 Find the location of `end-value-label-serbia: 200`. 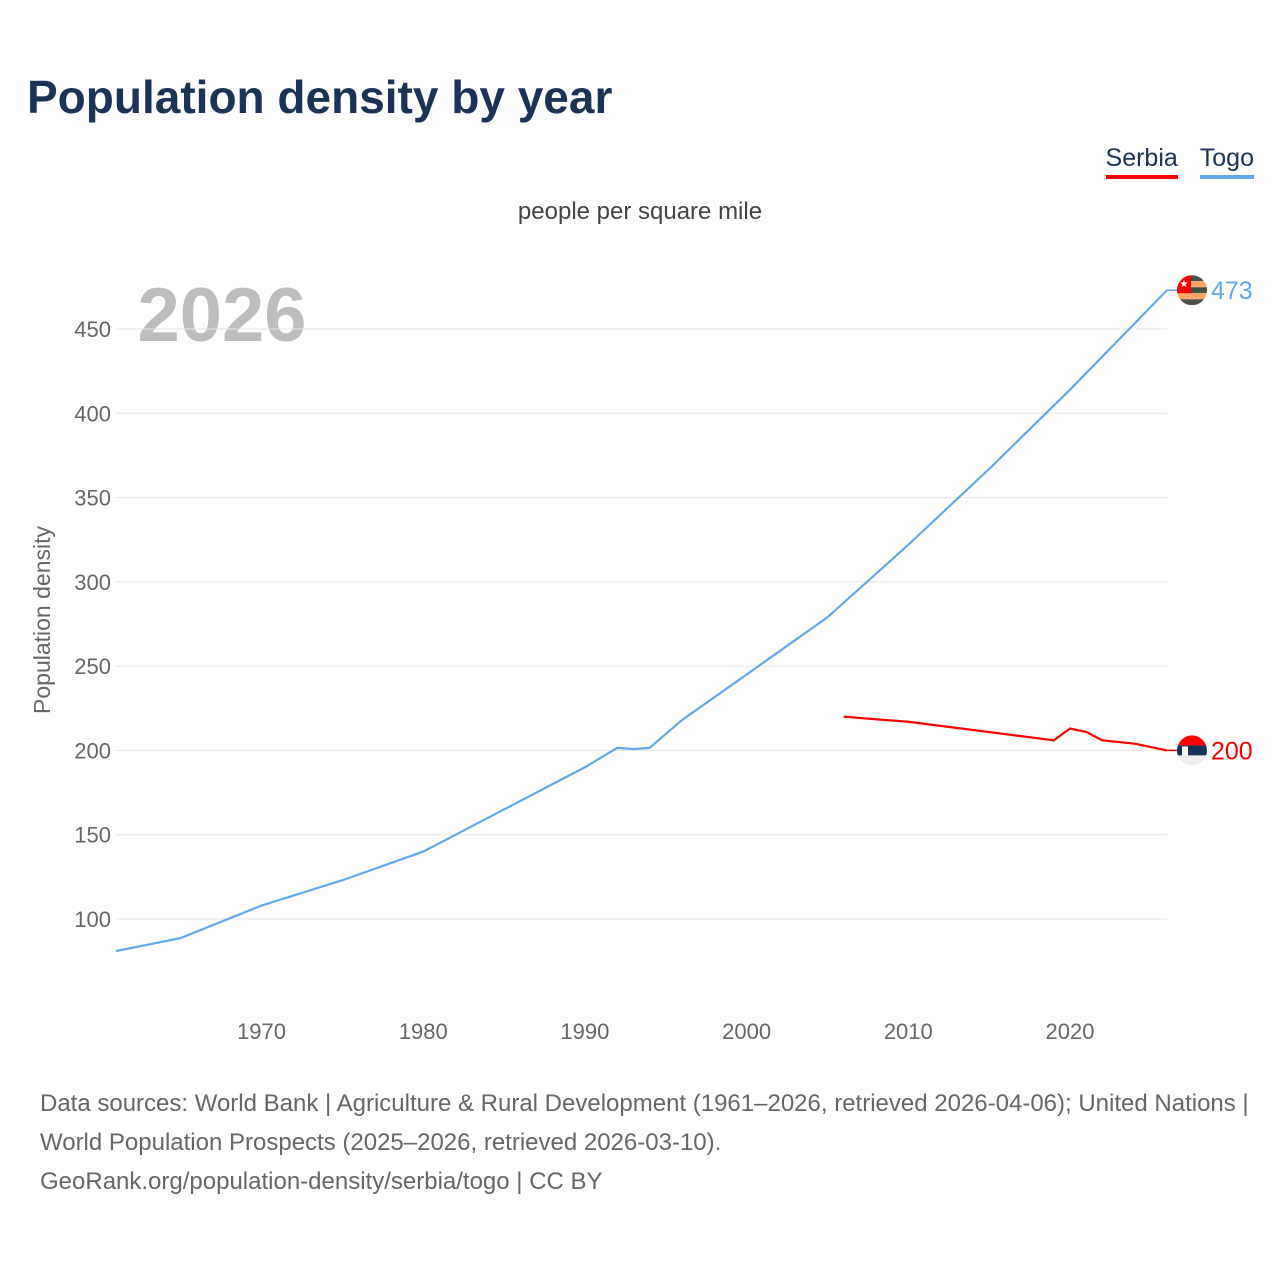

end-value-label-serbia: 200 is located at coordinates (1232, 751).